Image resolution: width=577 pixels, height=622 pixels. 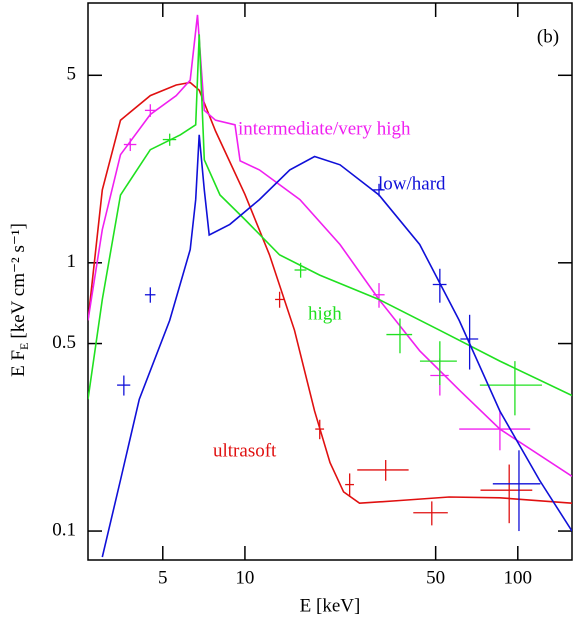 I want to click on x-tick-label: 50, so click(x=435, y=577).